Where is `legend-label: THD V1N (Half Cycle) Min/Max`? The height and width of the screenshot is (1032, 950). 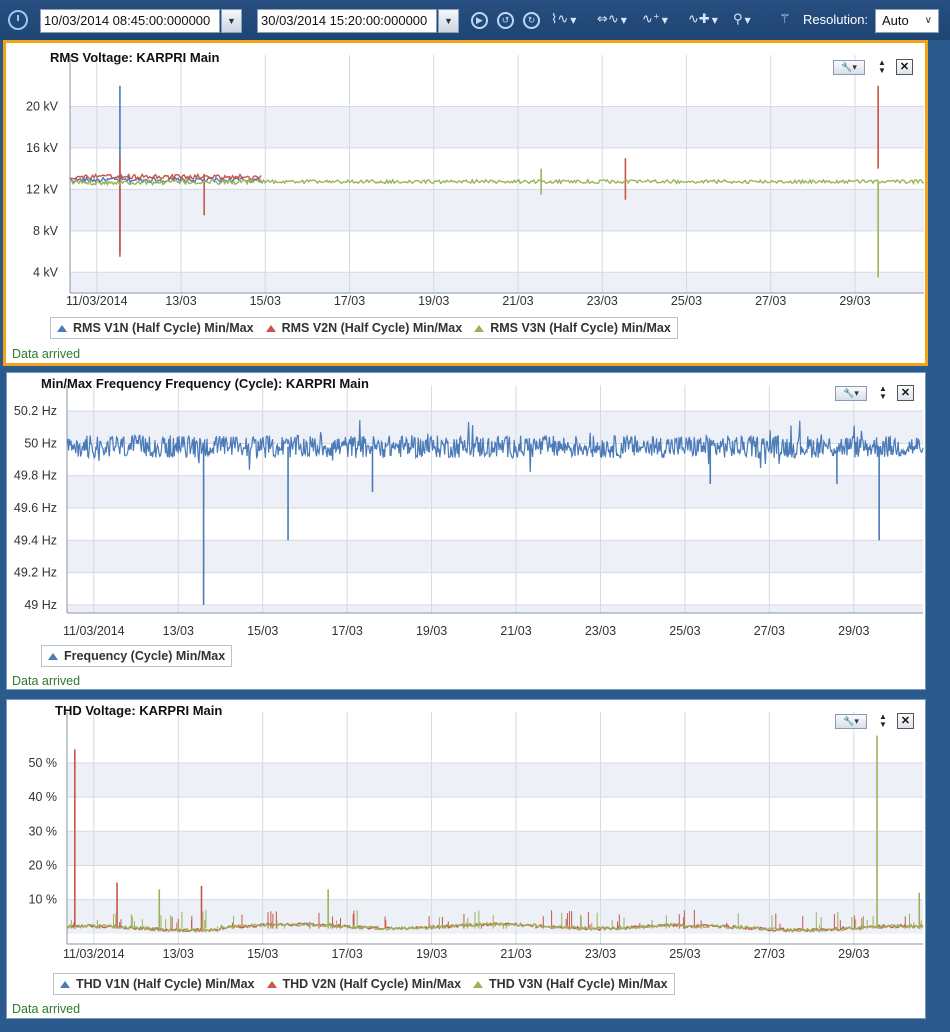 legend-label: THD V1N (Half Cycle) Min/Max is located at coordinates (165, 984).